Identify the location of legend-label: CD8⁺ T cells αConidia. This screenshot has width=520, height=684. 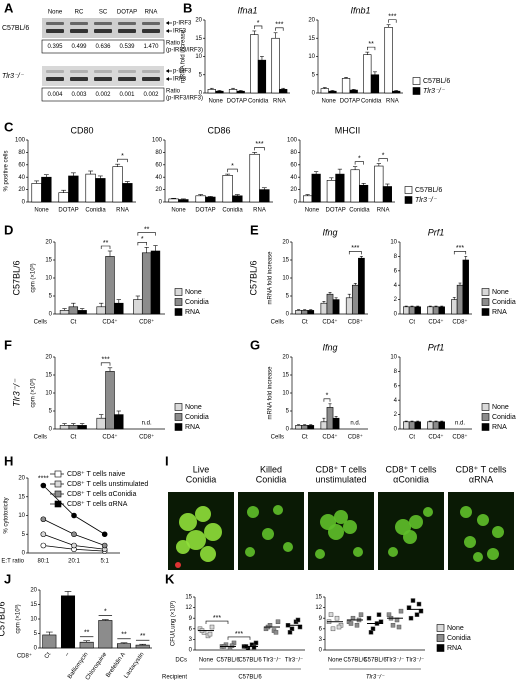
(101, 494).